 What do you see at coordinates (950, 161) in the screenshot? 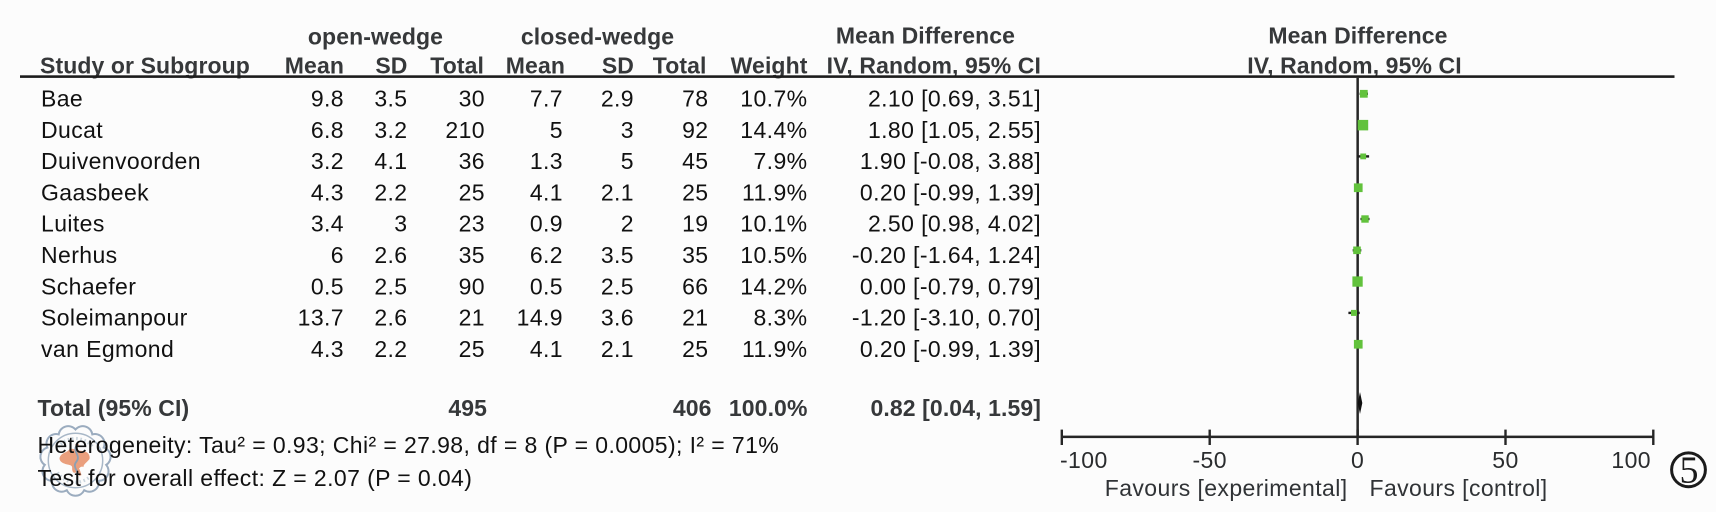
I see `svg-text: 1.90 [-0.08, 3.88]` at bounding box center [950, 161].